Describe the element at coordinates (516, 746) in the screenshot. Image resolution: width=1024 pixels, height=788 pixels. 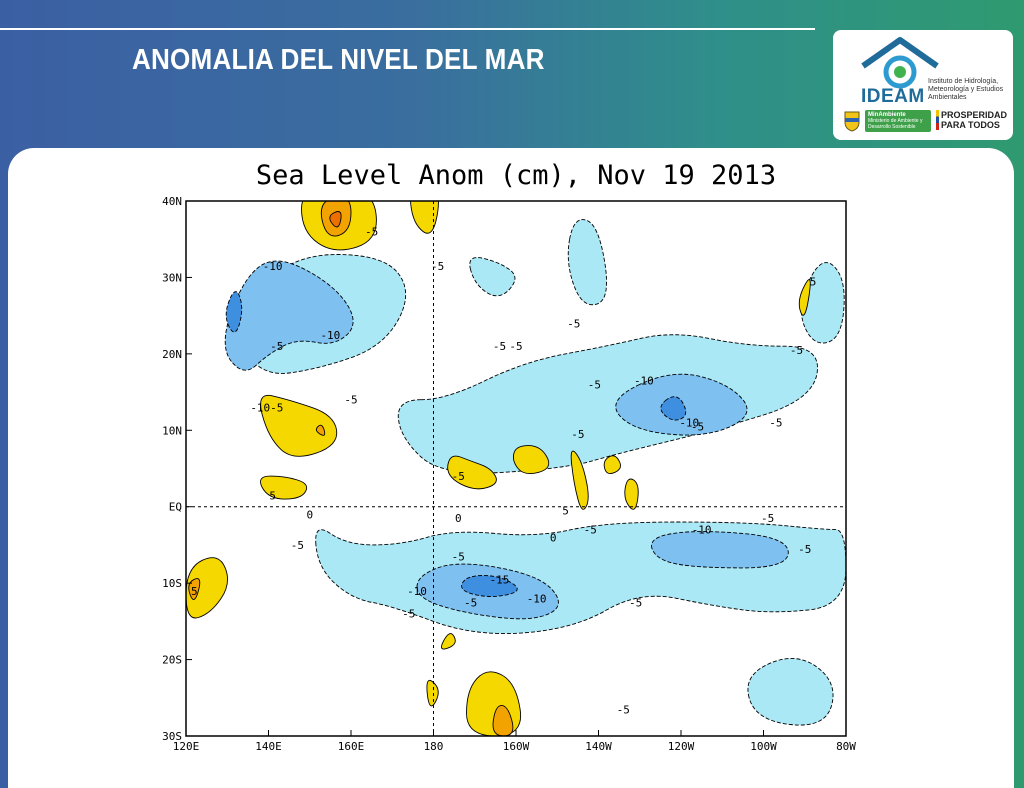
I see `x-tick-label: 160W` at that location.